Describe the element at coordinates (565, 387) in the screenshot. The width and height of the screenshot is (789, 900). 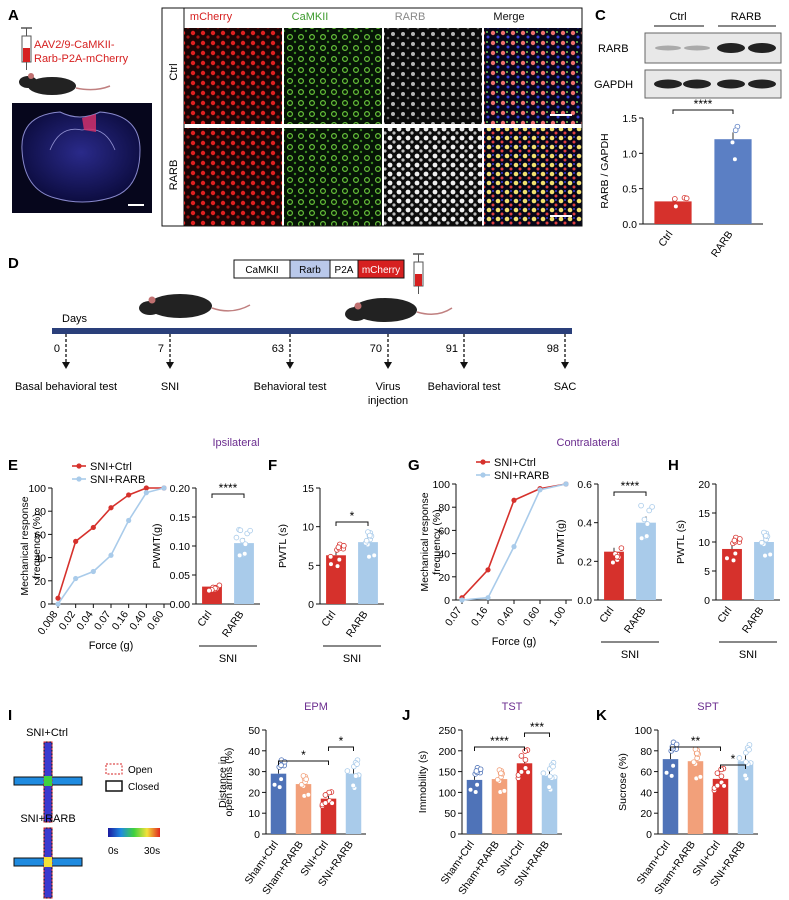
I see `timeline-event: SAC` at that location.